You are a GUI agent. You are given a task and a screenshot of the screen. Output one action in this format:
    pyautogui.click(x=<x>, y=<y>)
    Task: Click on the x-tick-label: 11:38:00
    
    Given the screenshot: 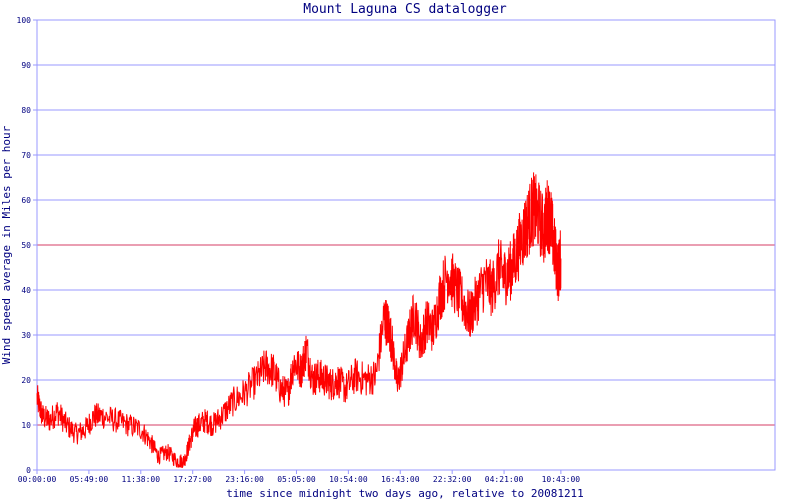 What is the action you would take?
    pyautogui.click(x=141, y=479)
    